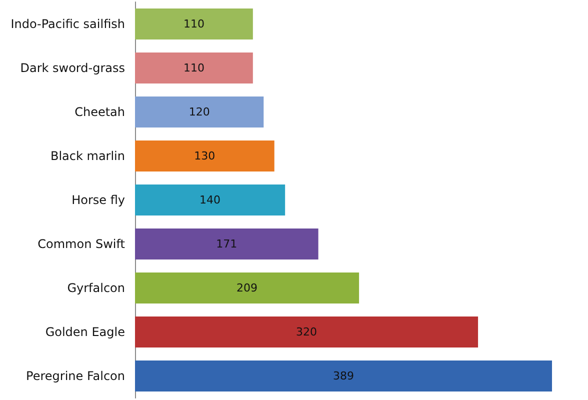  I want to click on y-tick-label: Dark sword-grass, so click(72, 68).